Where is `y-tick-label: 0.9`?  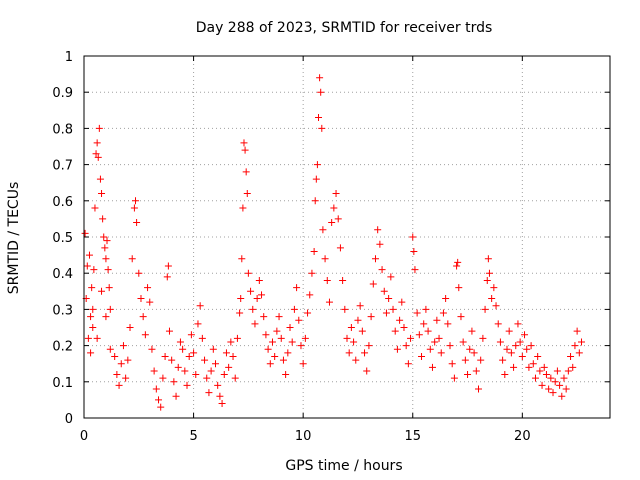 y-tick-label: 0.9 is located at coordinates (62, 93).